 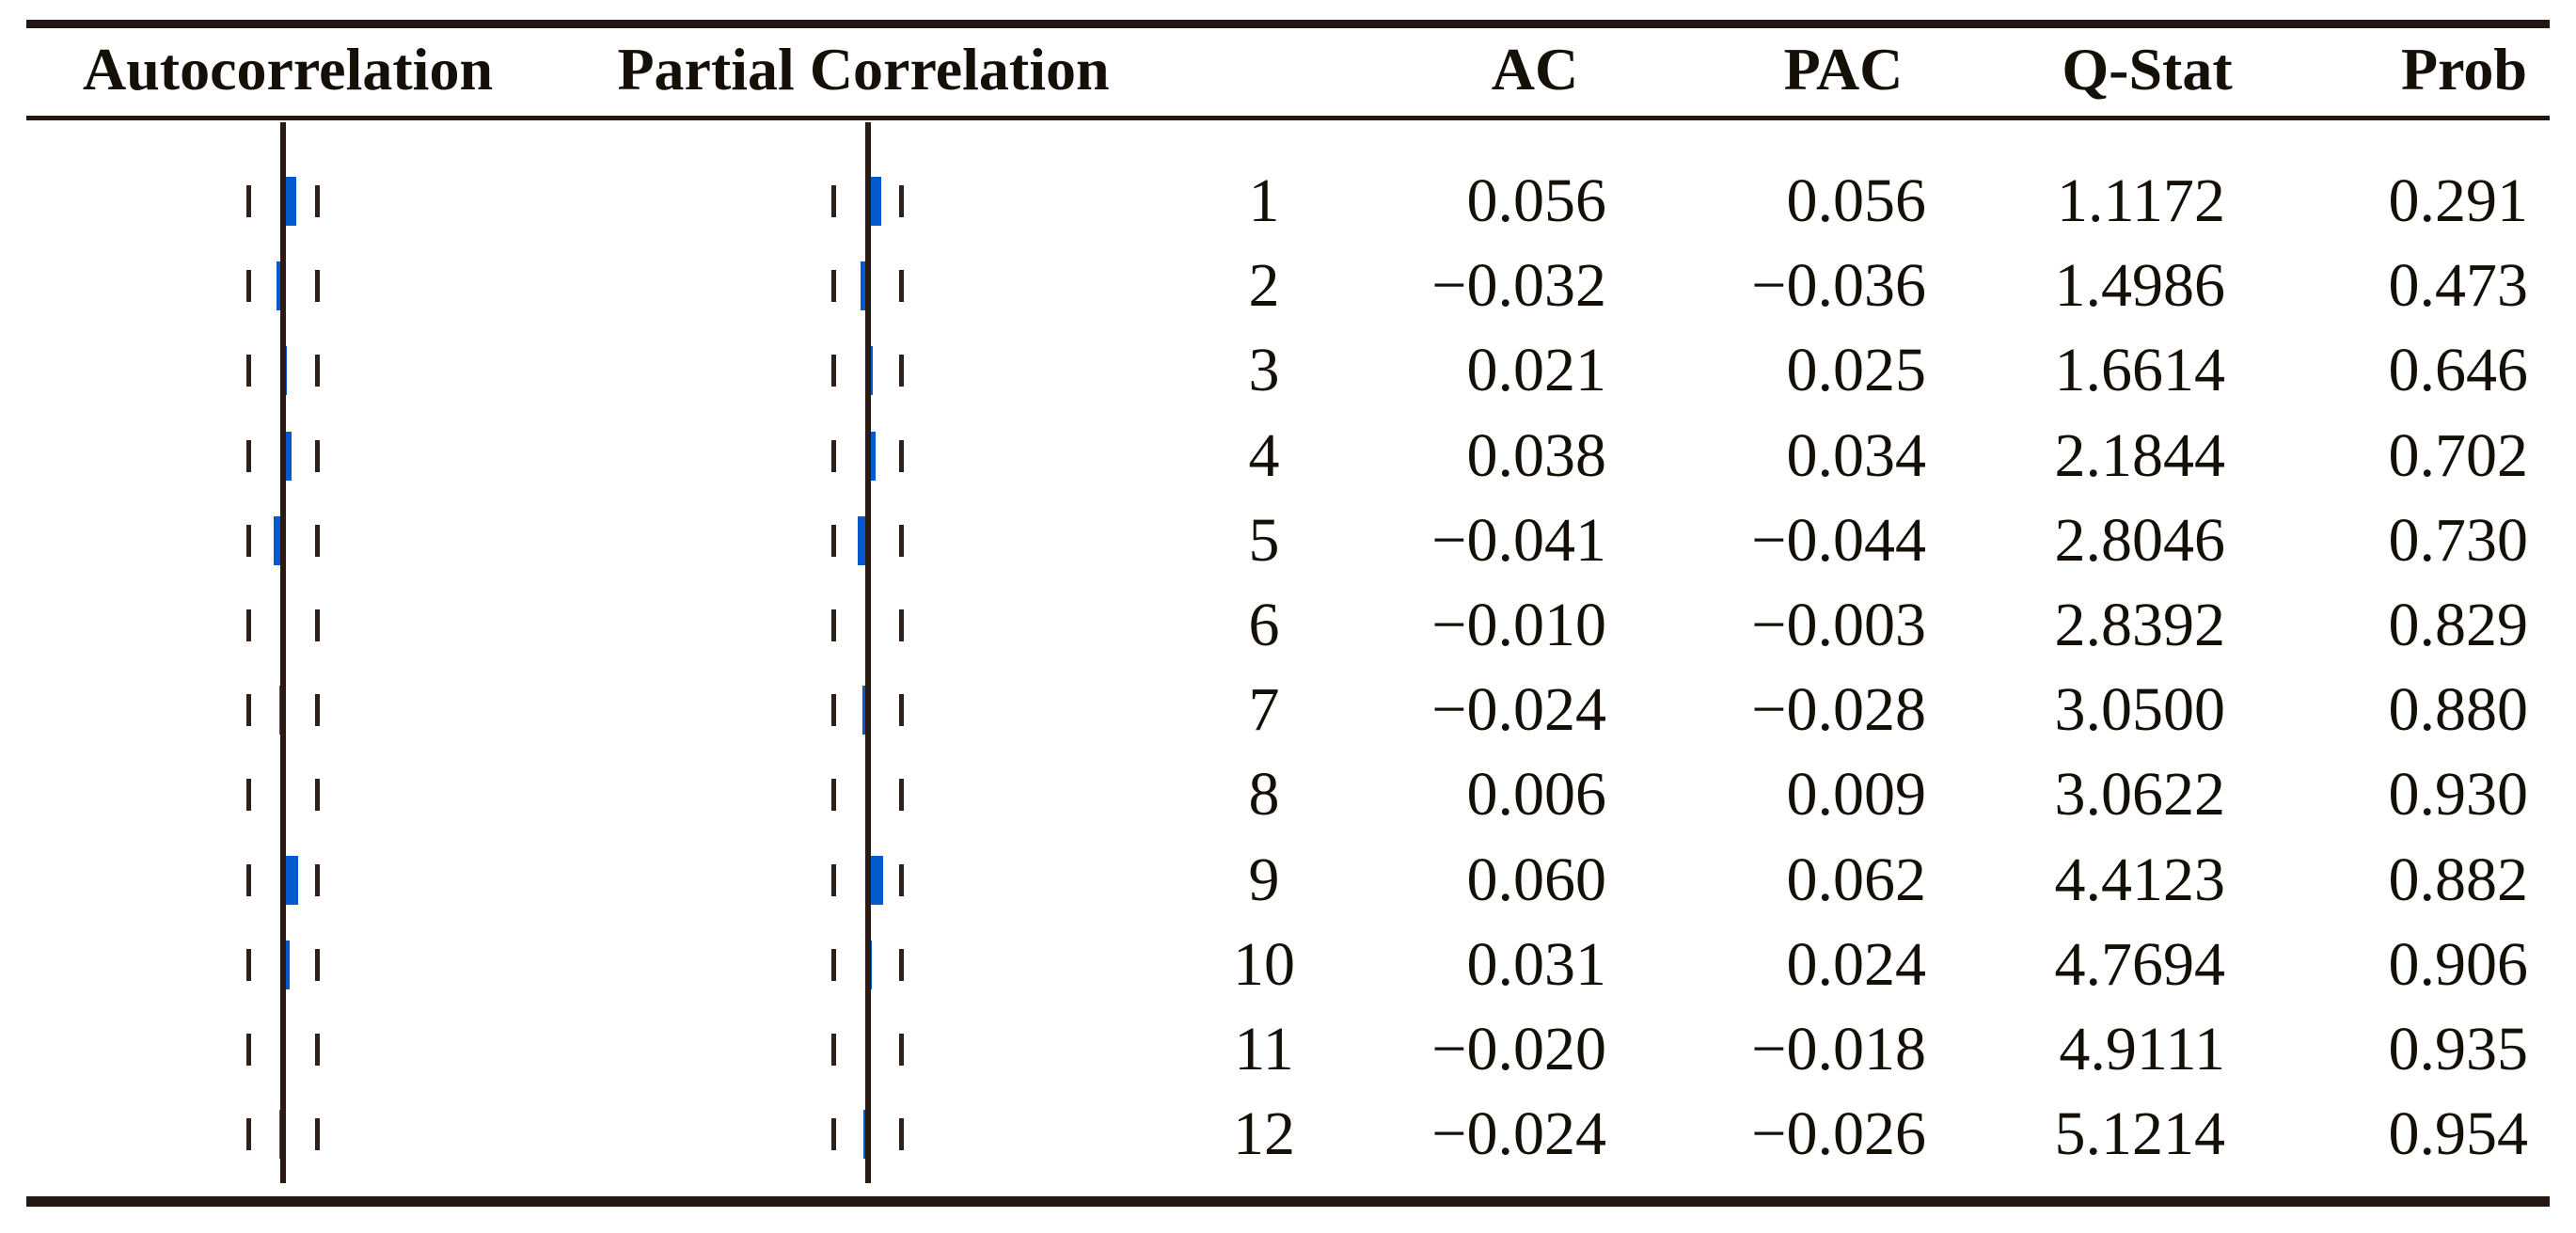 I want to click on pac-value: −0.036, so click(x=1838, y=286).